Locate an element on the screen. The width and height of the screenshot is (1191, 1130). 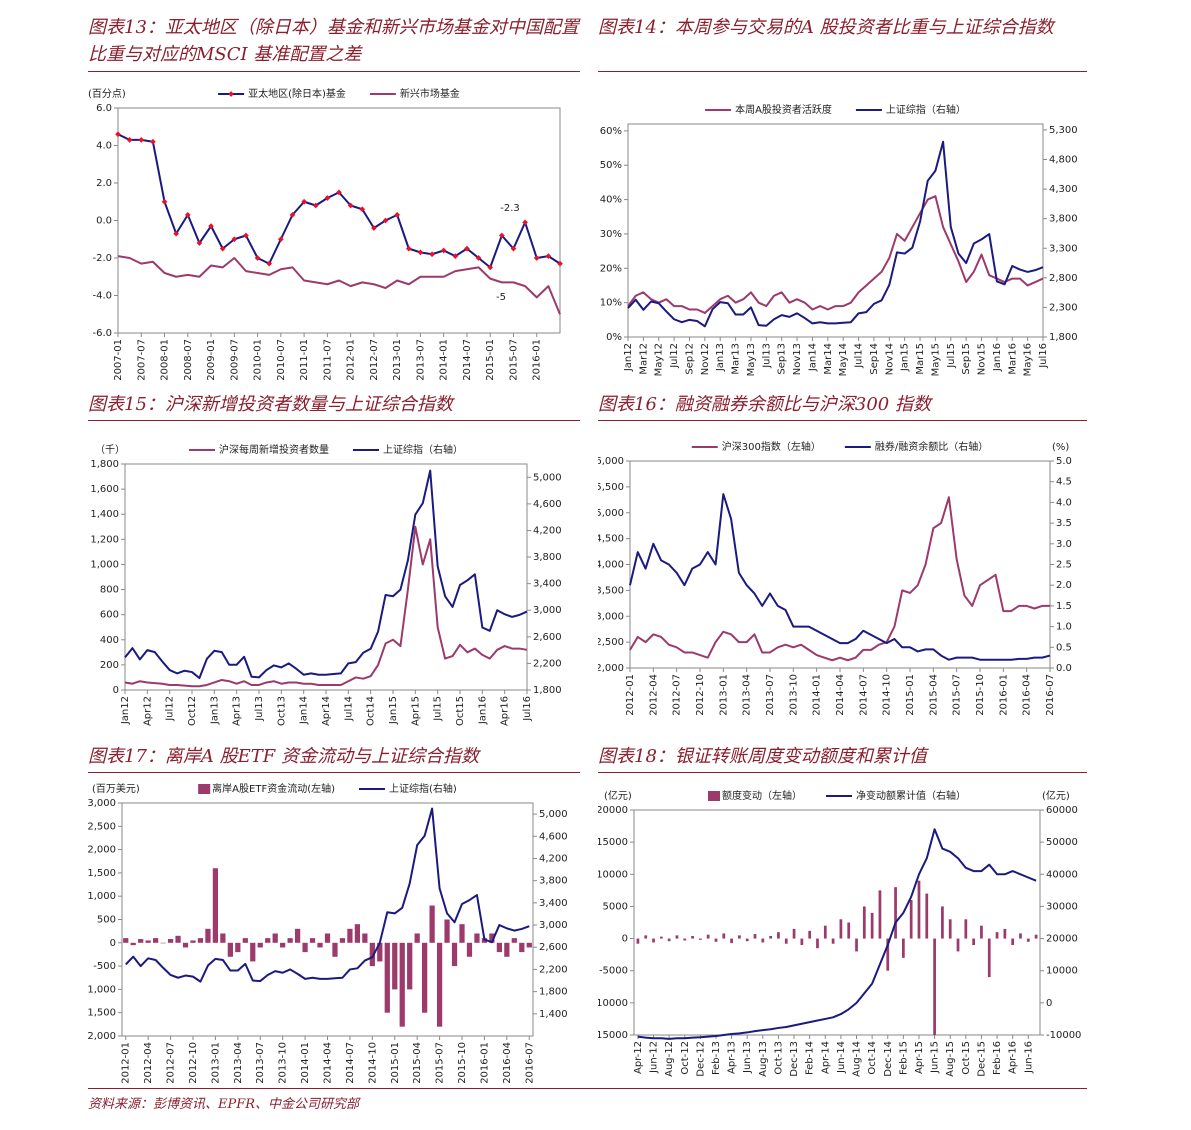
x-tick-label: 2011-01 is located at coordinates (304, 360).